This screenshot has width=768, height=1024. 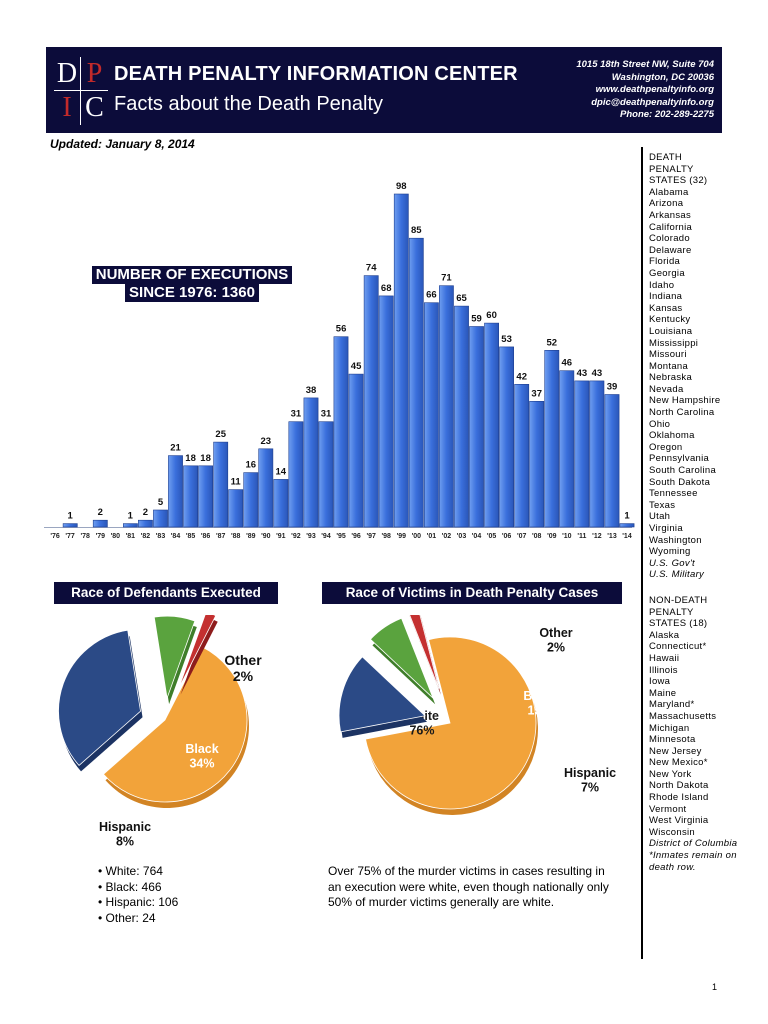 I want to click on website-link: www.deathpenaltyinfo.org, so click(x=654, y=89).